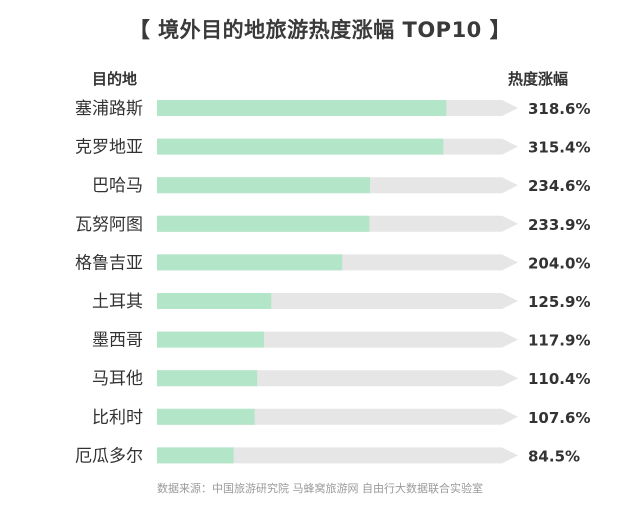 The image size is (640, 512). What do you see at coordinates (117, 302) in the screenshot?
I see `category-label: 土耳其` at bounding box center [117, 302].